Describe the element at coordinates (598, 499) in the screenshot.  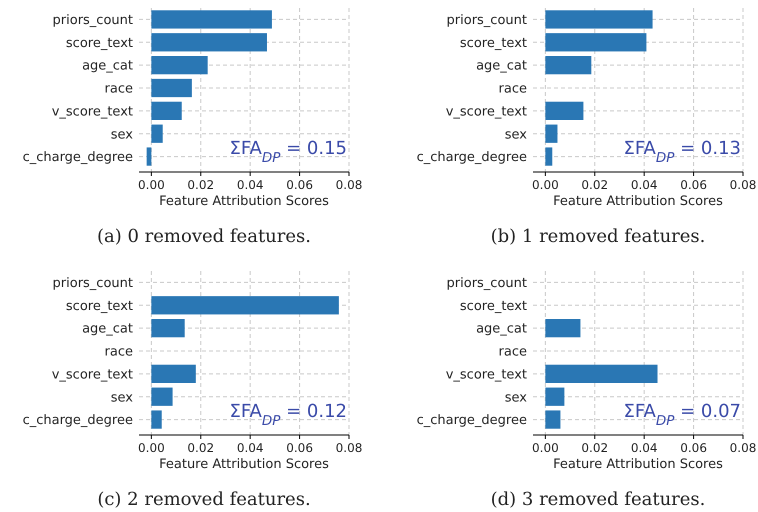
I see `text: (d) 3 removed features.` at that location.